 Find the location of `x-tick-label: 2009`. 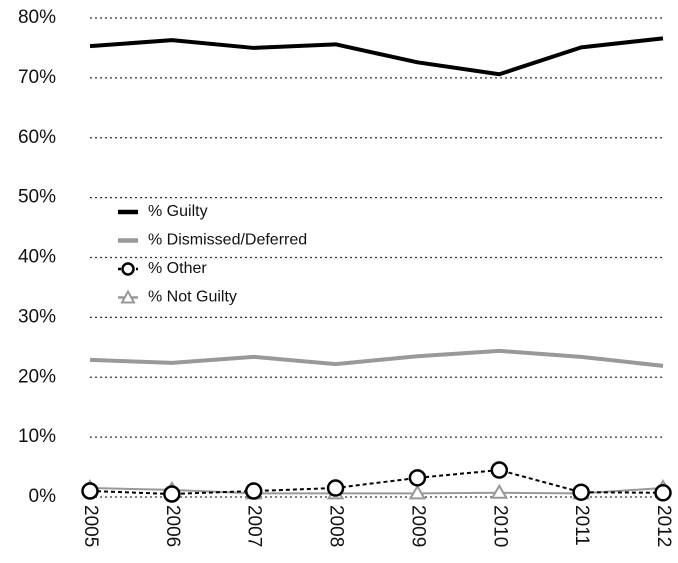

x-tick-label: 2009 is located at coordinates (417, 526).